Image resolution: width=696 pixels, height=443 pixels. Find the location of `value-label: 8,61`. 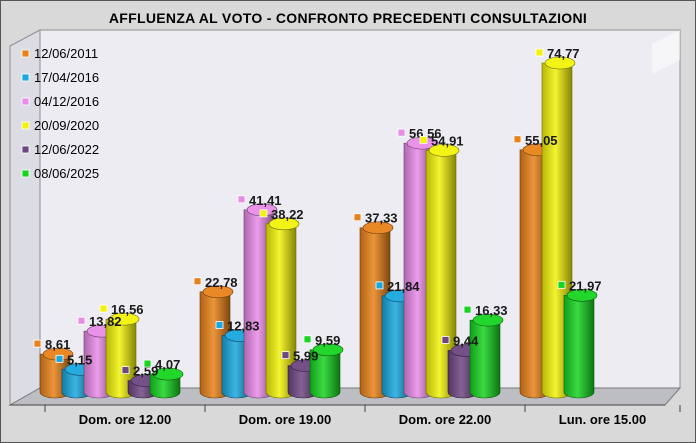

value-label: 8,61 is located at coordinates (57, 344).